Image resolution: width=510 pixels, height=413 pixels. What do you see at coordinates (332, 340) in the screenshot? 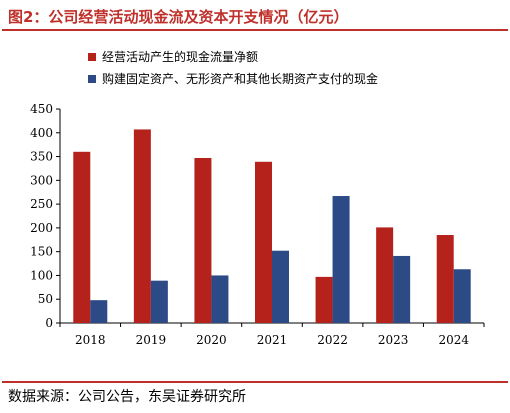
I see `x-tick-label: 2022` at bounding box center [332, 340].